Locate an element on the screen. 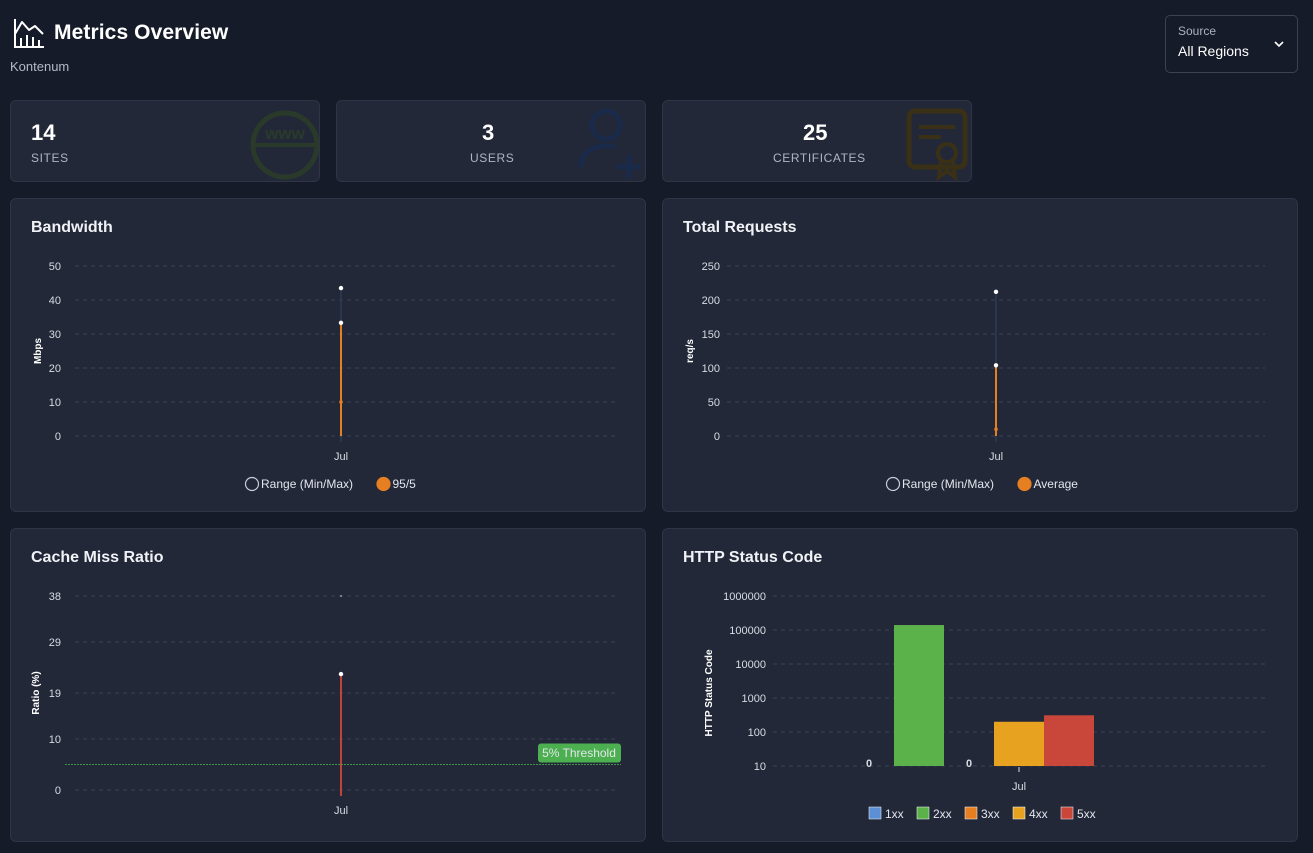 Image resolution: width=1313 pixels, height=853 pixels. bar-4xx is located at coordinates (1019, 743).